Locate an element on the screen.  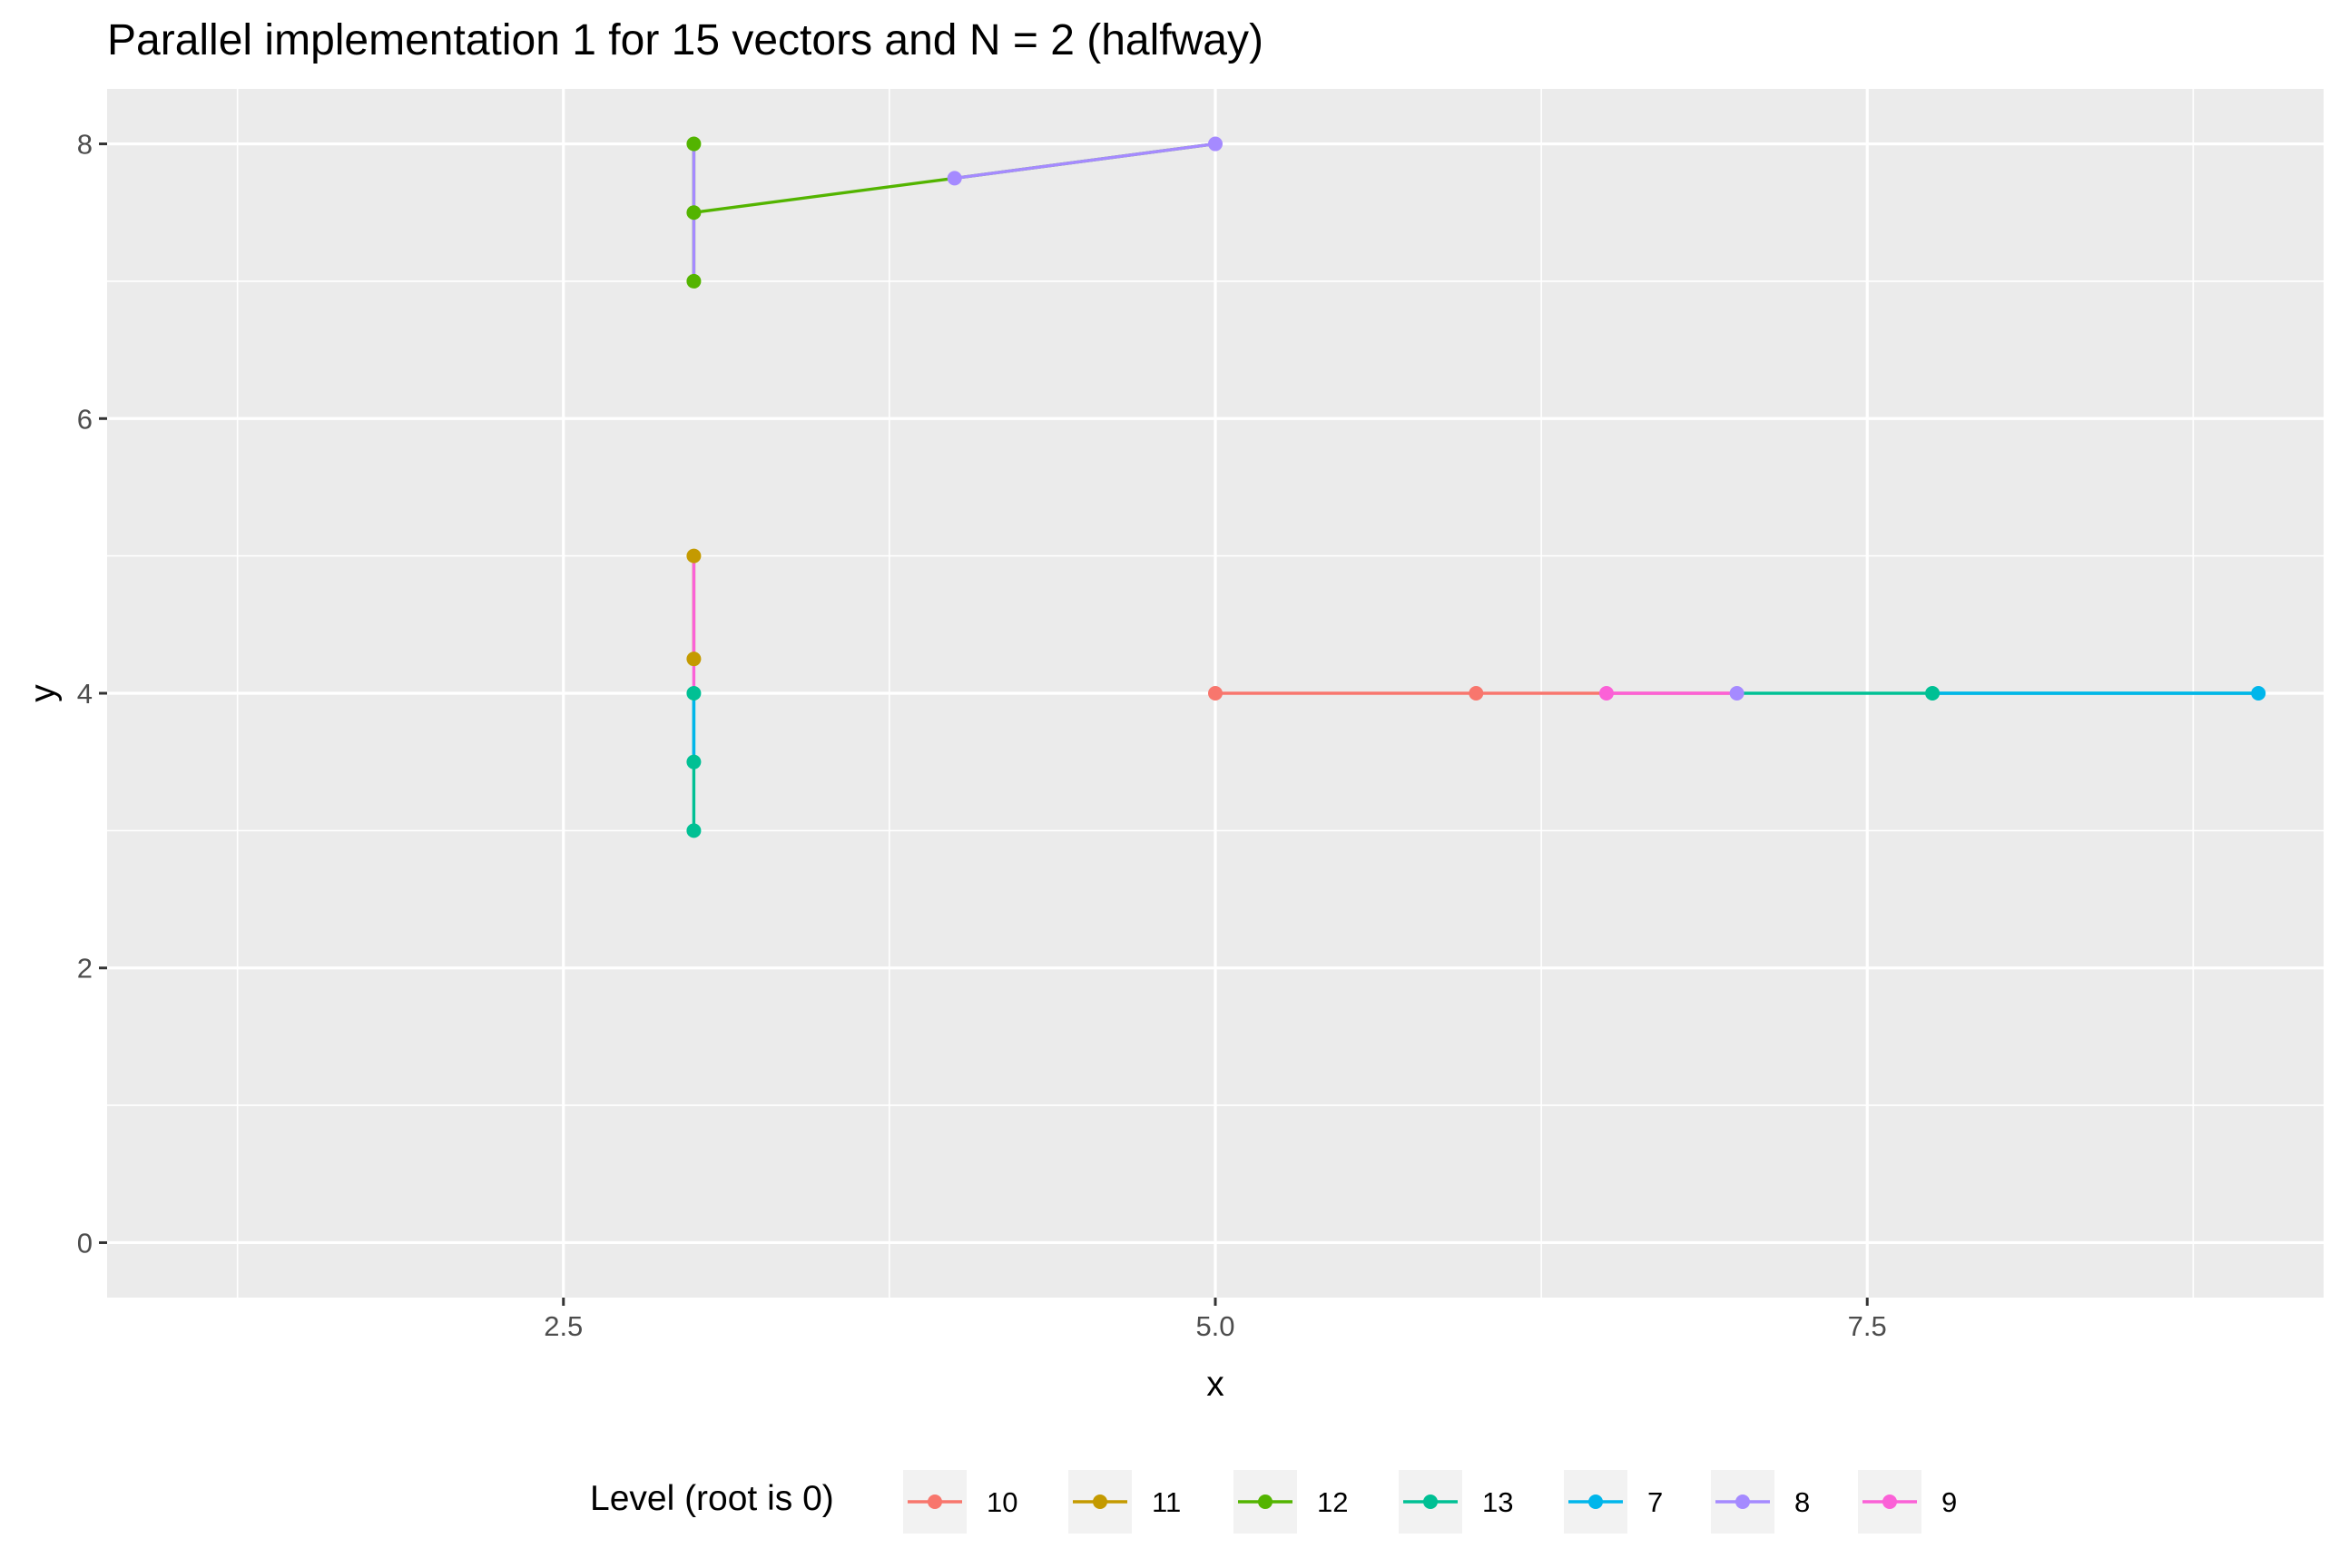
legend-label-12: 12 is located at coordinates (1332, 1502).